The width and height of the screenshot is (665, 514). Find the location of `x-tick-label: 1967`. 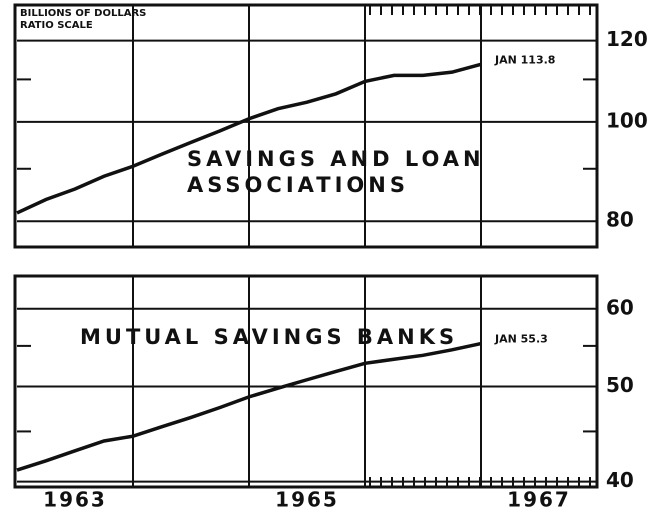

x-tick-label: 1967 is located at coordinates (539, 500).